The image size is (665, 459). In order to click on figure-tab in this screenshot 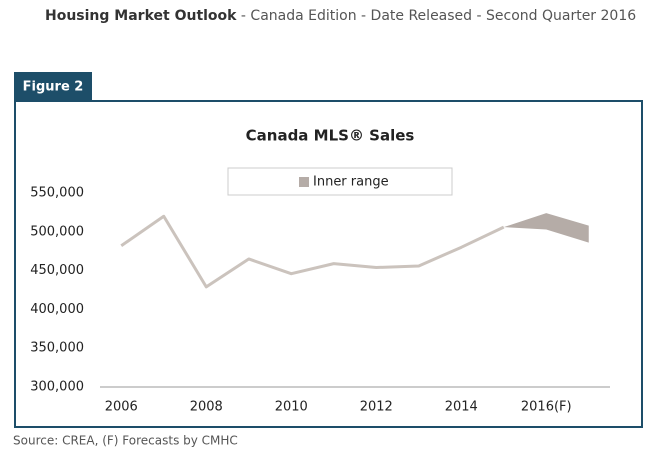, I will do `click(53, 86)`.